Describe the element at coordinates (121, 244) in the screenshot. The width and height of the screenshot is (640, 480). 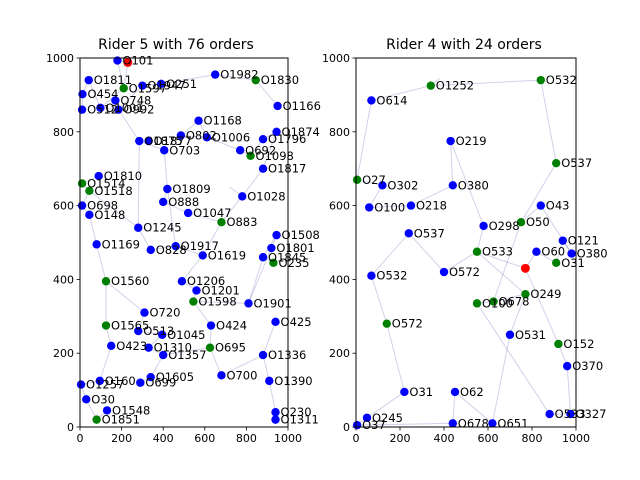
I see `point-label: O1169` at that location.